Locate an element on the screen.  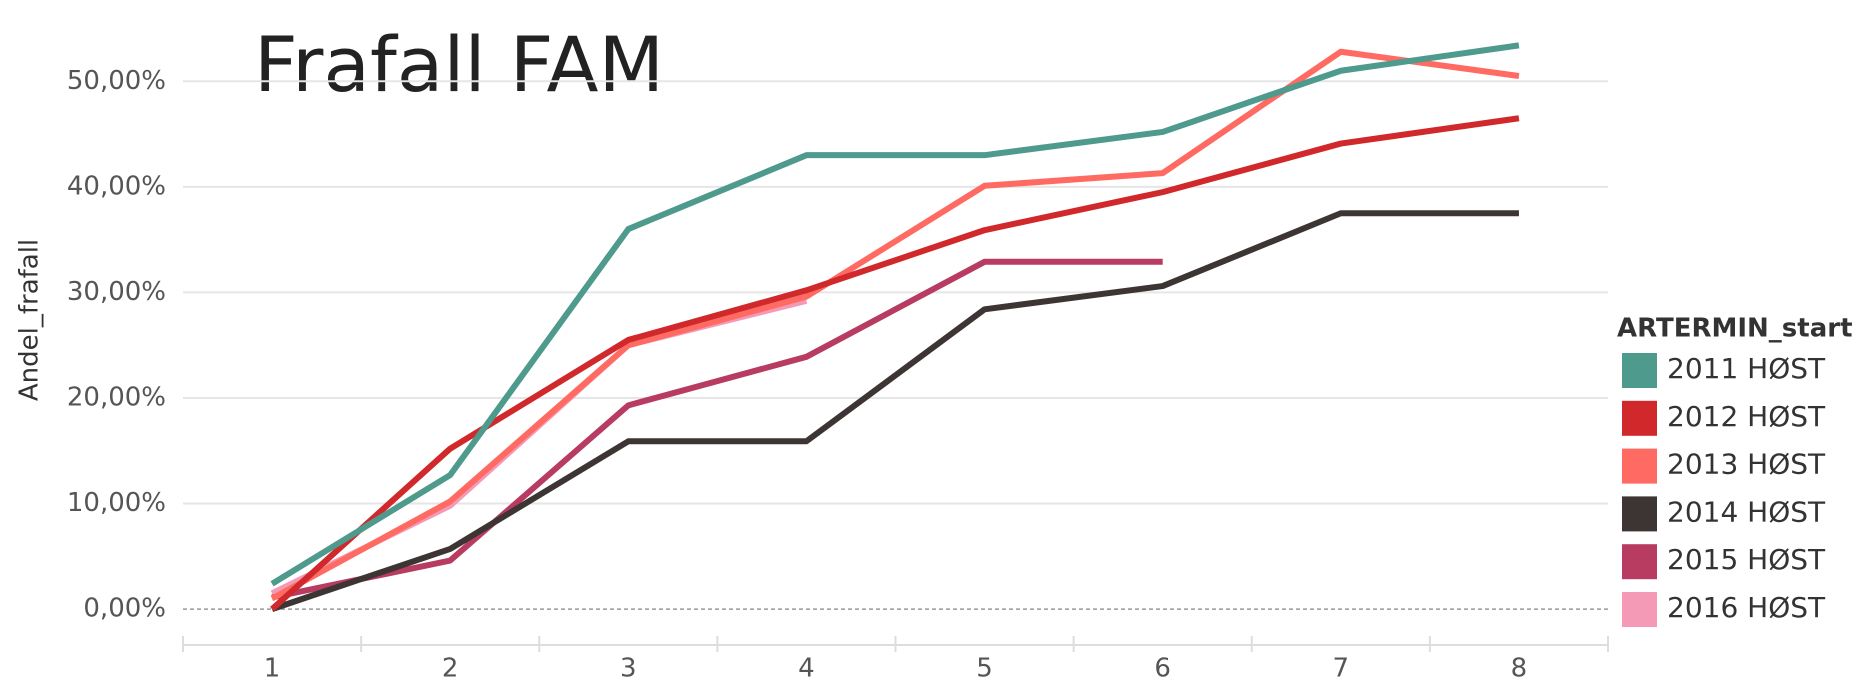
x-tick-label: 5 is located at coordinates (984, 669).